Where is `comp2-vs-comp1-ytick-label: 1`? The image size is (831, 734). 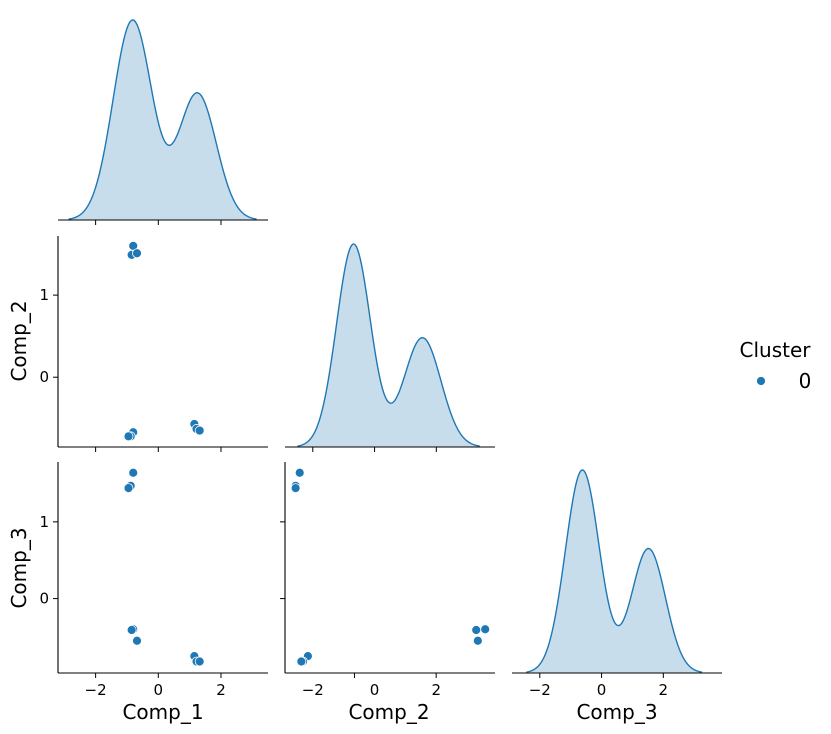 comp2-vs-comp1-ytick-label: 1 is located at coordinates (44, 295).